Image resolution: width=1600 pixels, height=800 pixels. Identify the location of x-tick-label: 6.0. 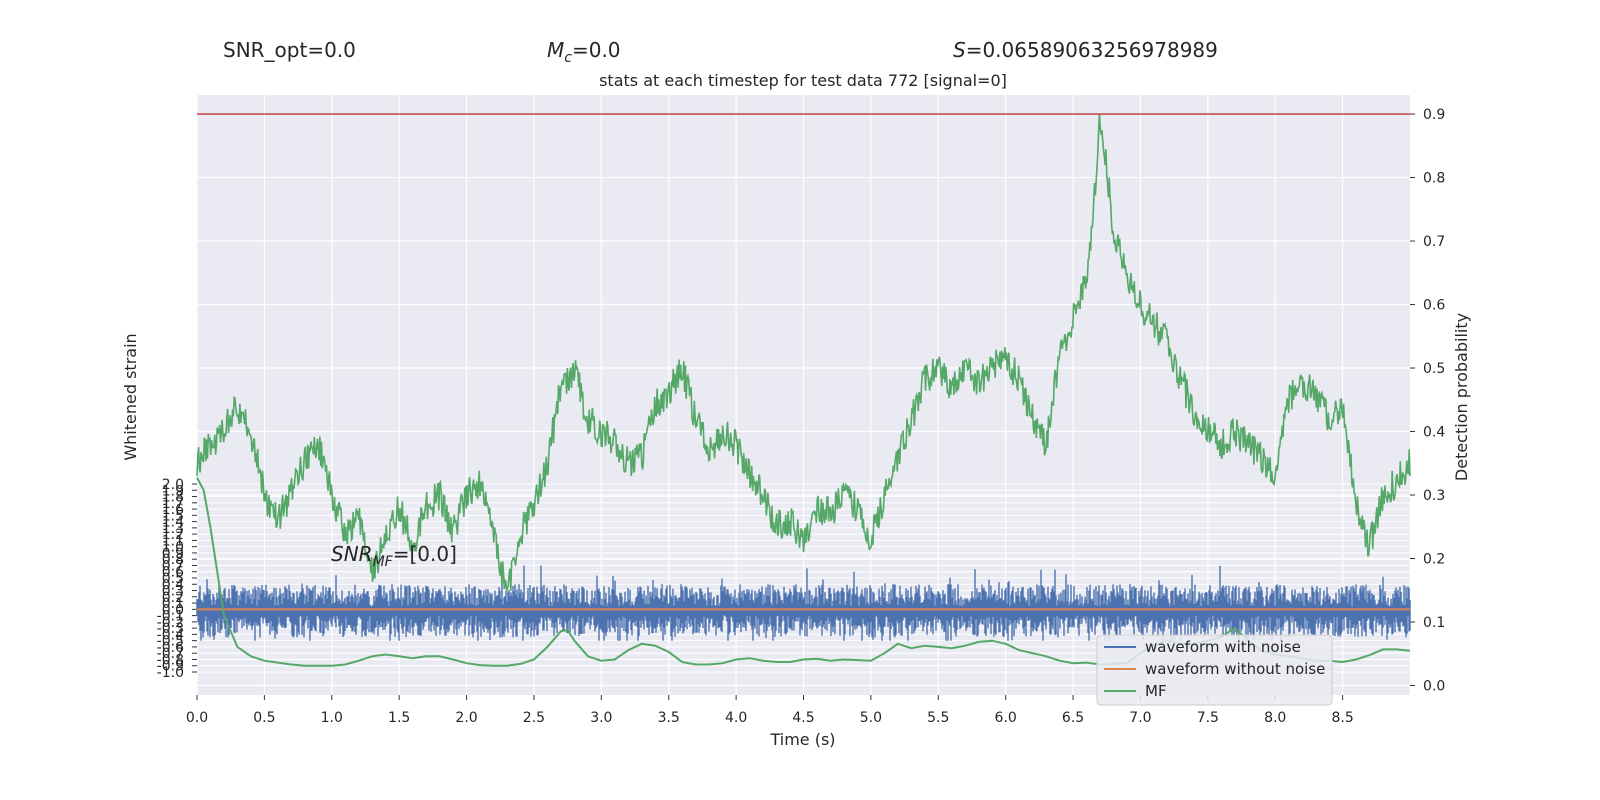
(1006, 718).